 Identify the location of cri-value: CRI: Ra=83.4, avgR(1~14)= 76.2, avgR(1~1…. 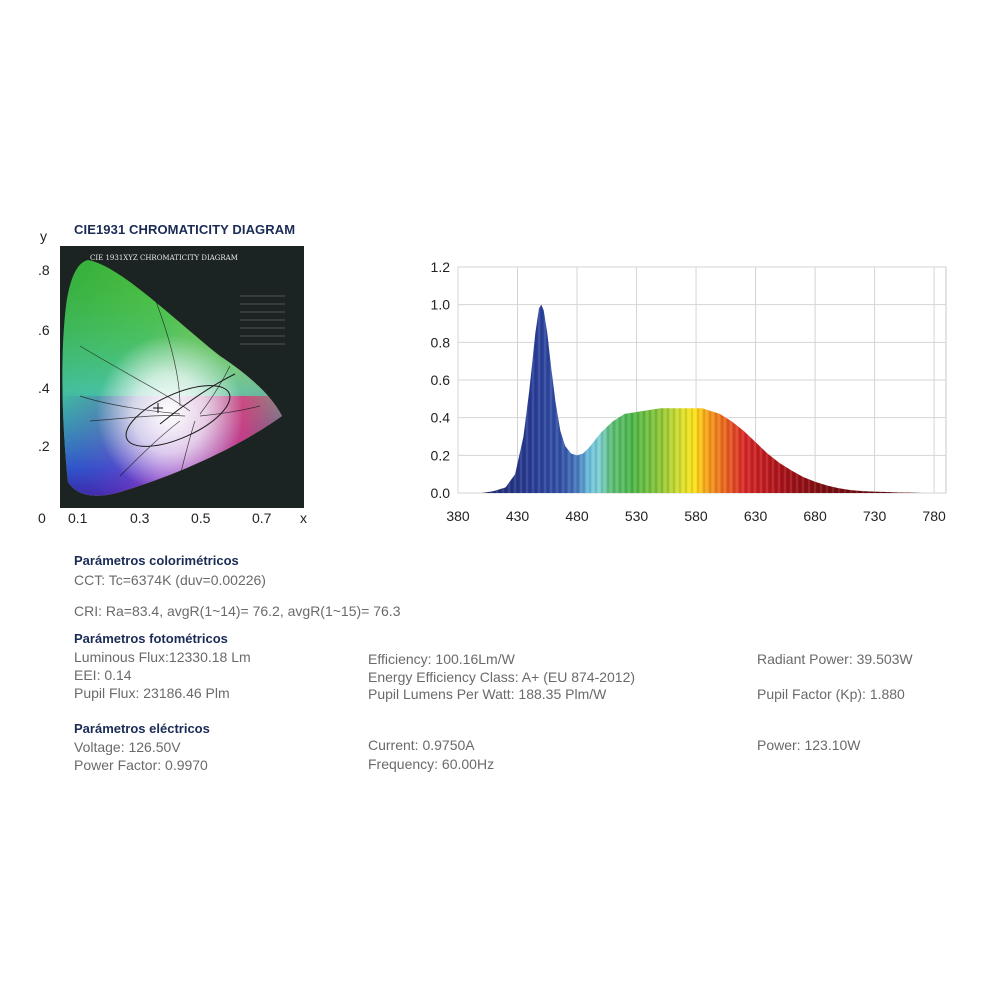
(237, 611).